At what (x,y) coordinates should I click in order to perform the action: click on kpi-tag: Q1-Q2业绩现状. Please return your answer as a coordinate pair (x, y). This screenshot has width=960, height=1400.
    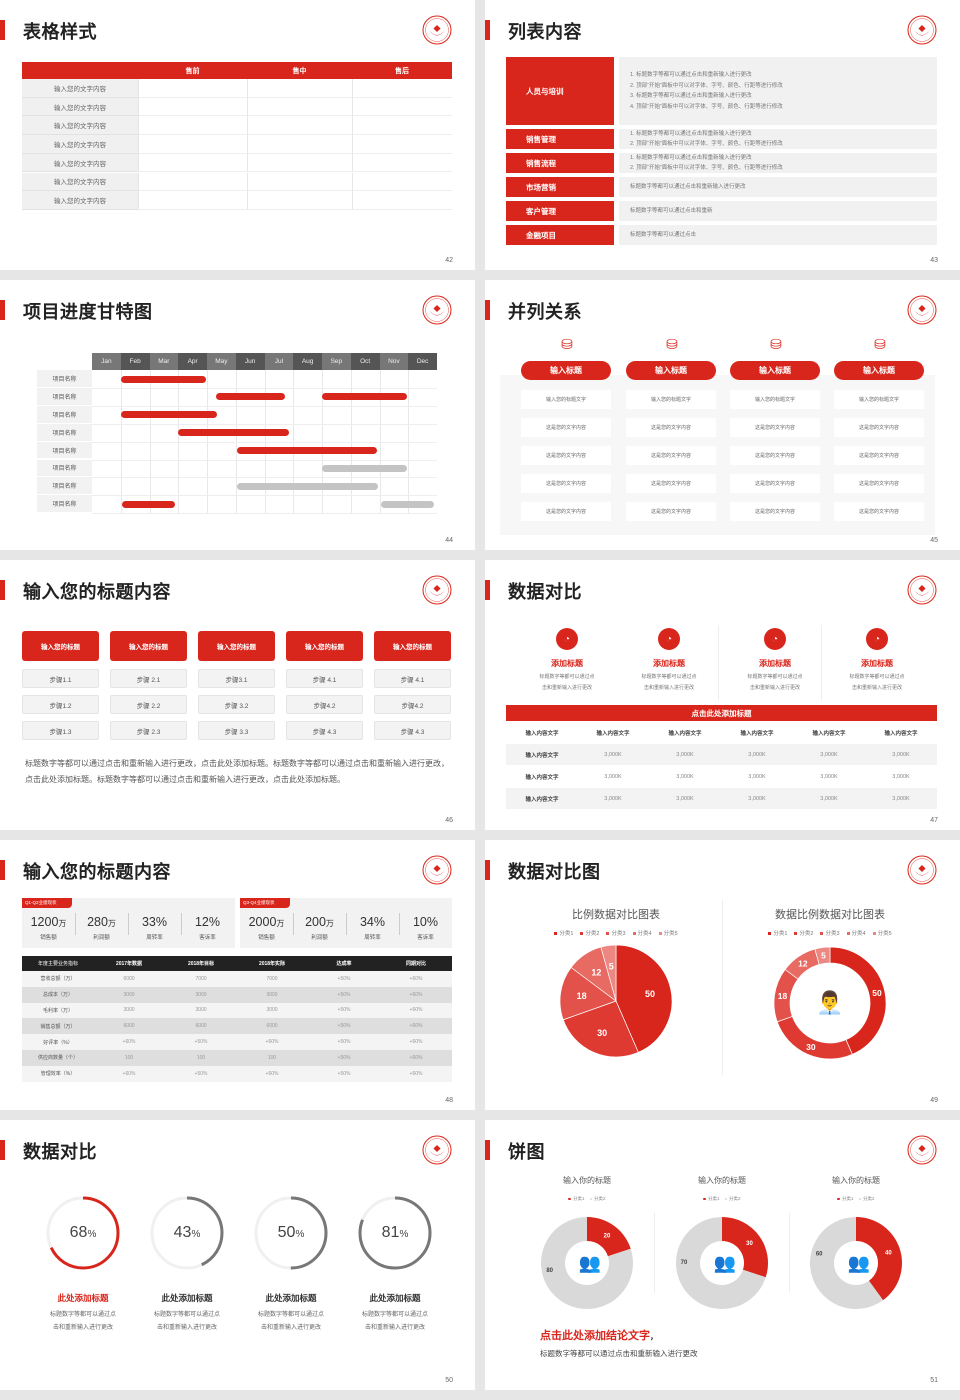
    Looking at the image, I should click on (47, 903).